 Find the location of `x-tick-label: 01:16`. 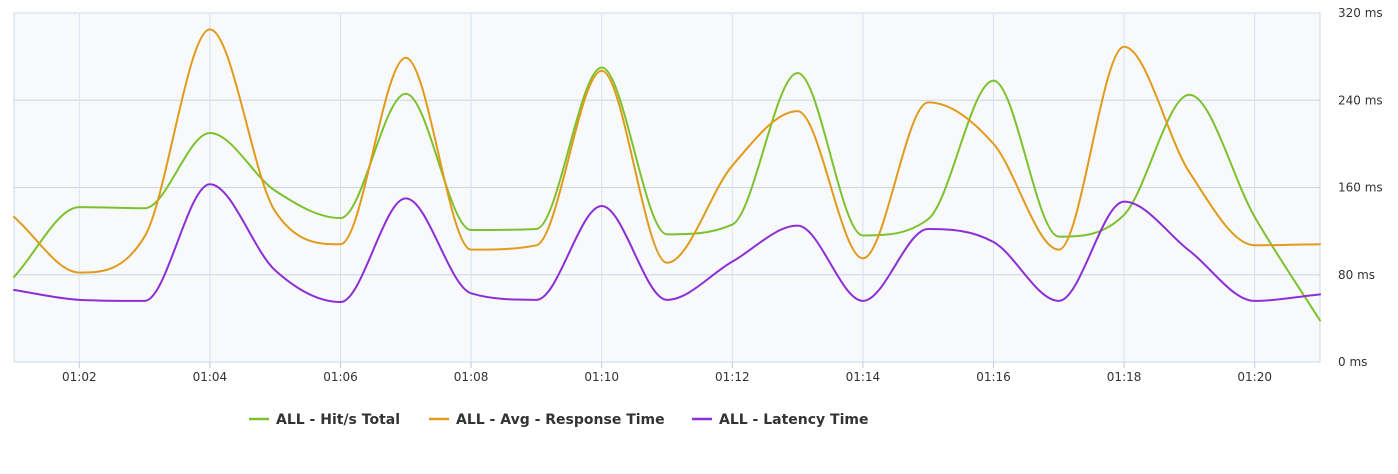

x-tick-label: 01:16 is located at coordinates (993, 377).